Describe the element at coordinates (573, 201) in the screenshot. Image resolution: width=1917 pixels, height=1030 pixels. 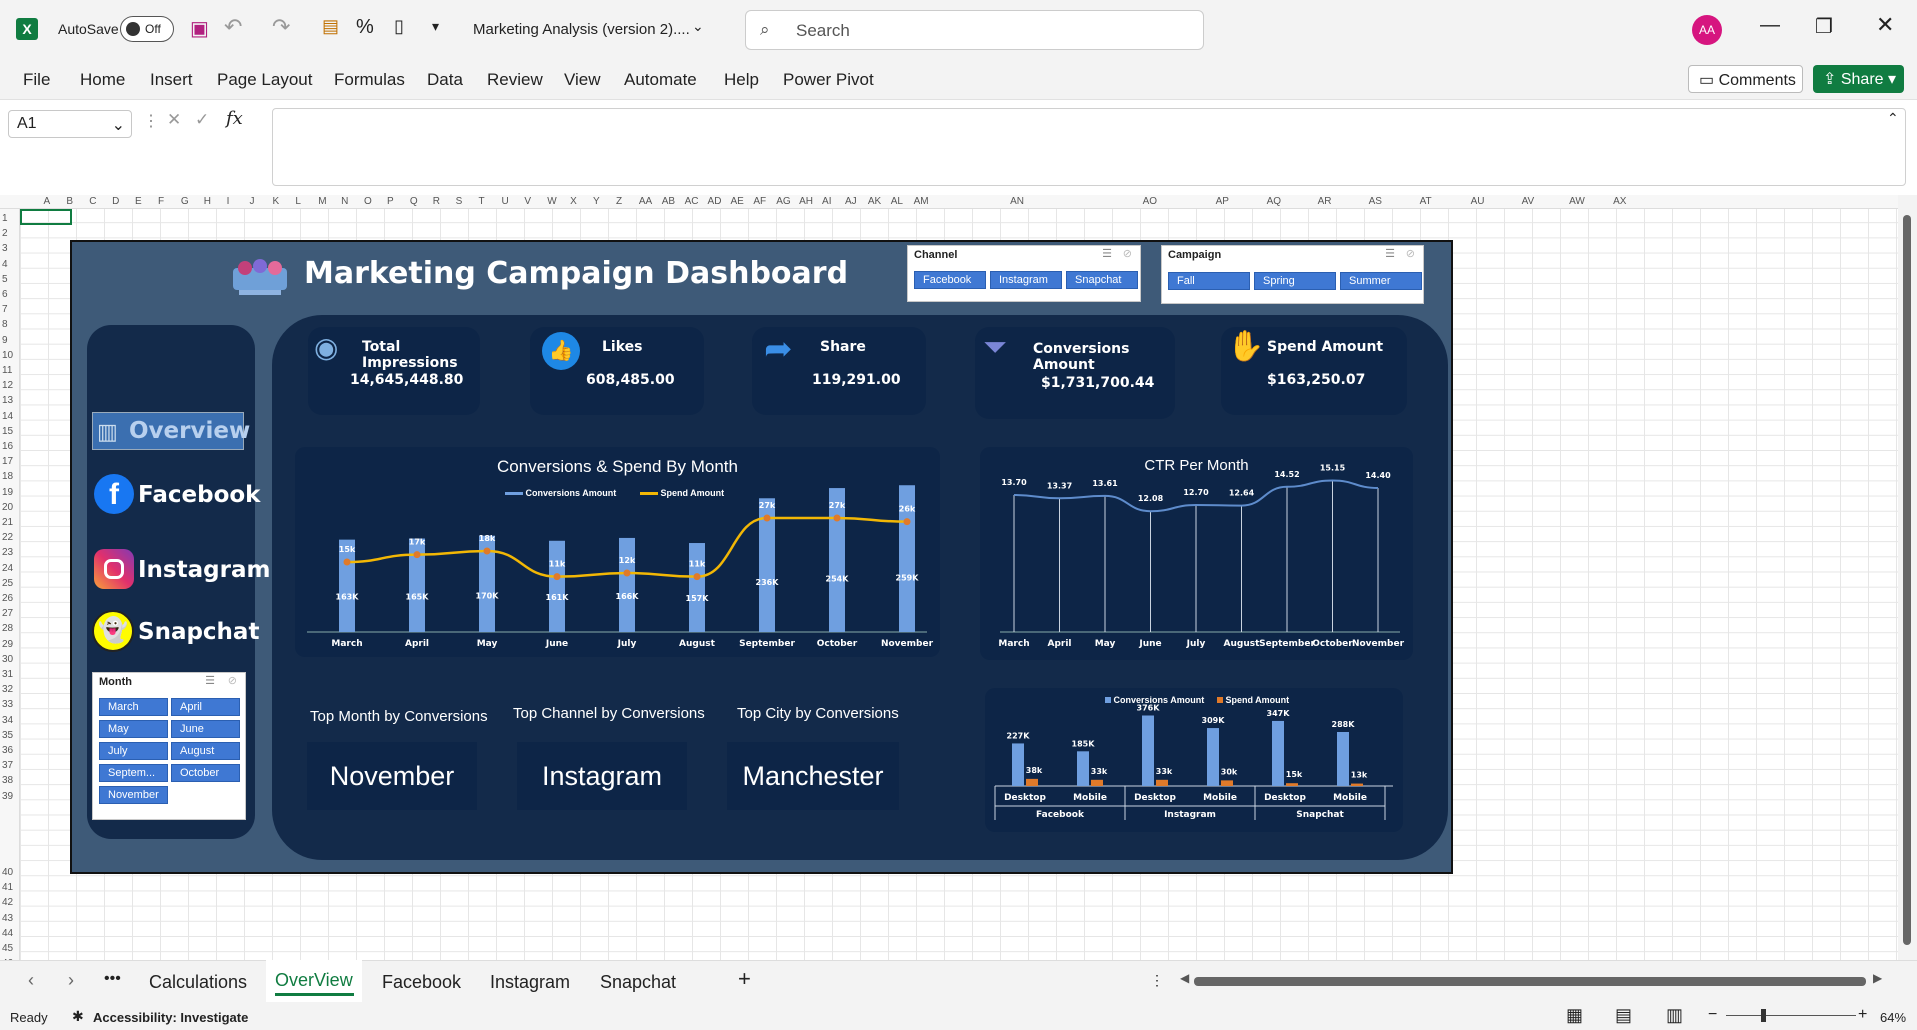
I see `column-header: X` at that location.